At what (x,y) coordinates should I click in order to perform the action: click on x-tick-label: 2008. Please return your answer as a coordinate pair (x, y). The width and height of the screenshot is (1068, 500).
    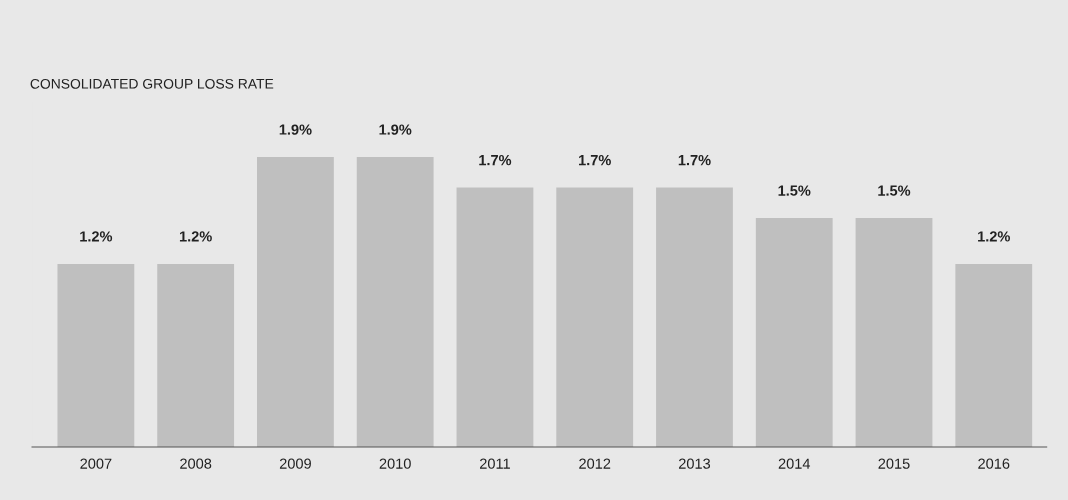
    Looking at the image, I should click on (196, 463).